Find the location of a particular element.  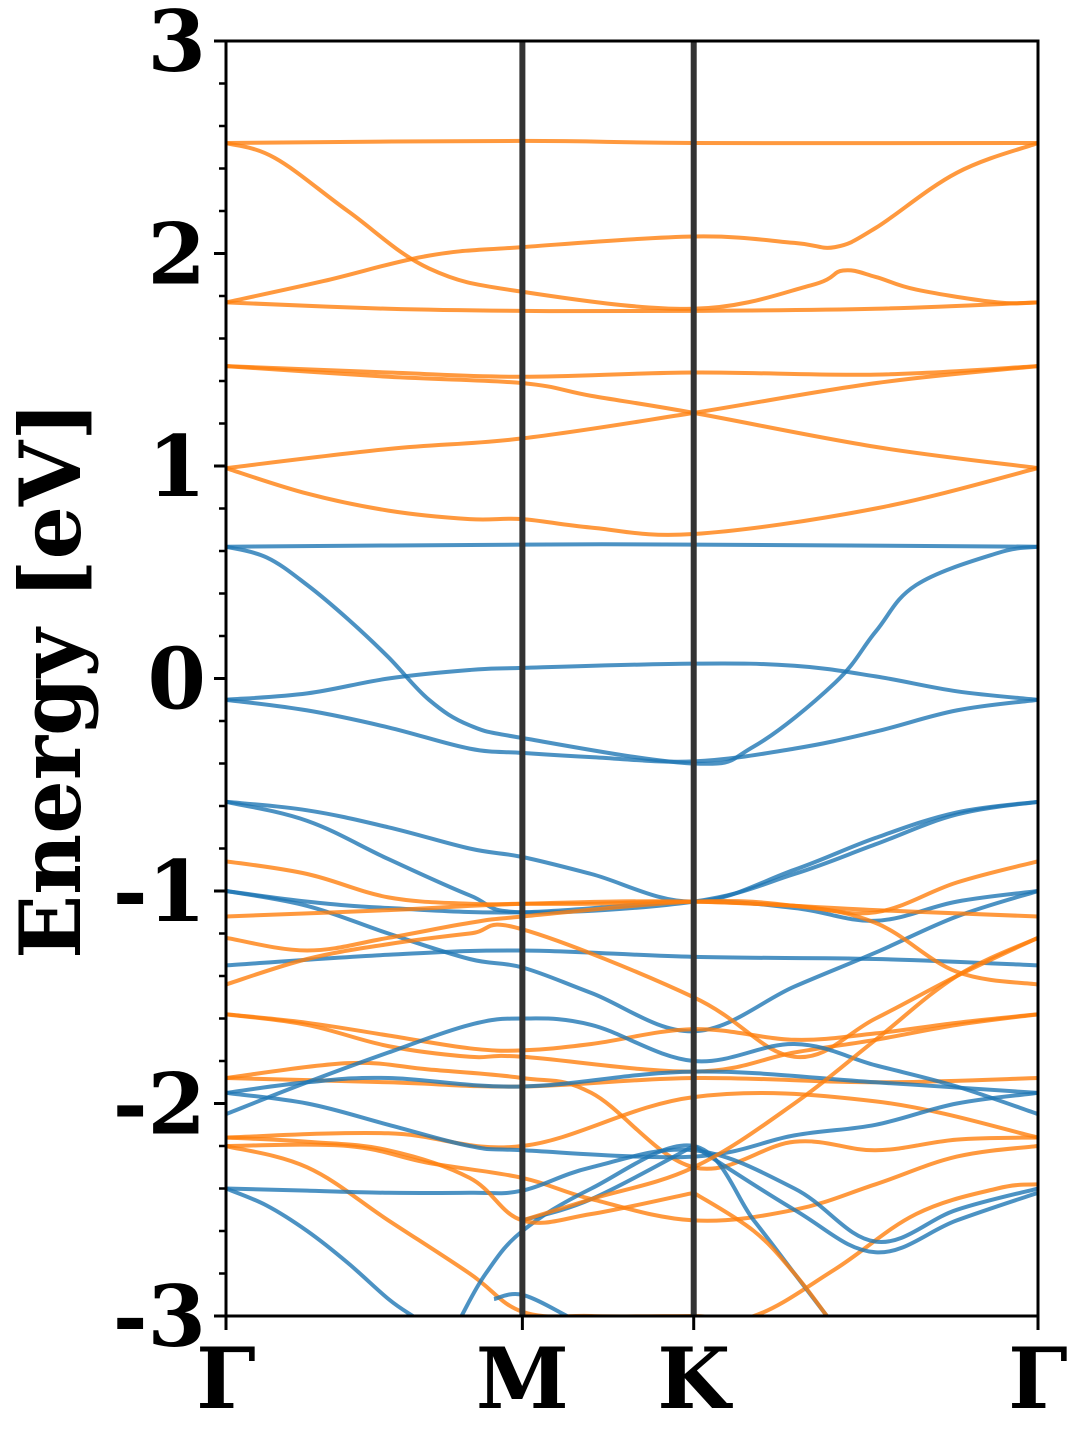

y-tick-label: -1 is located at coordinates (159, 891).